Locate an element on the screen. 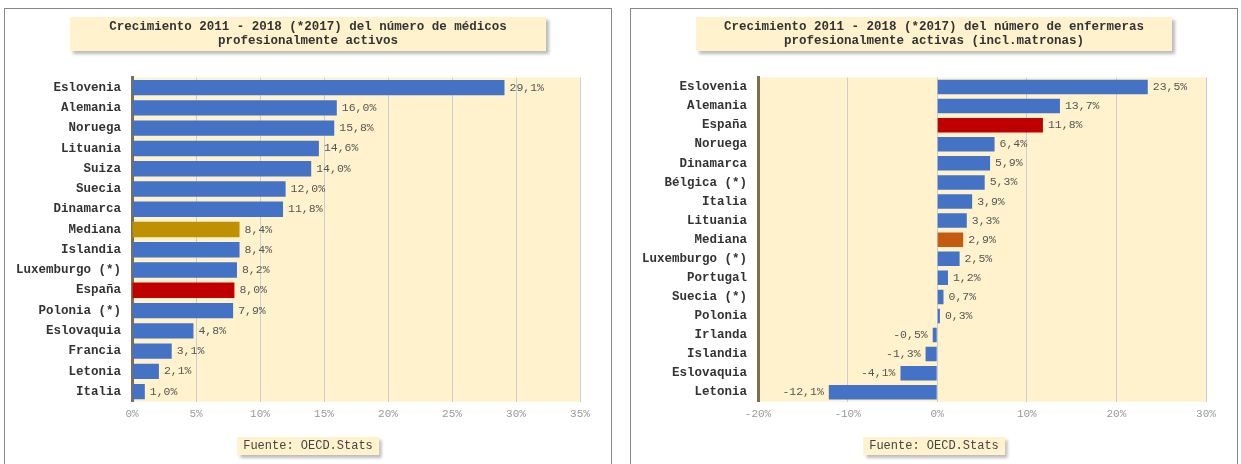  x-tick-label: 25% is located at coordinates (452, 414).